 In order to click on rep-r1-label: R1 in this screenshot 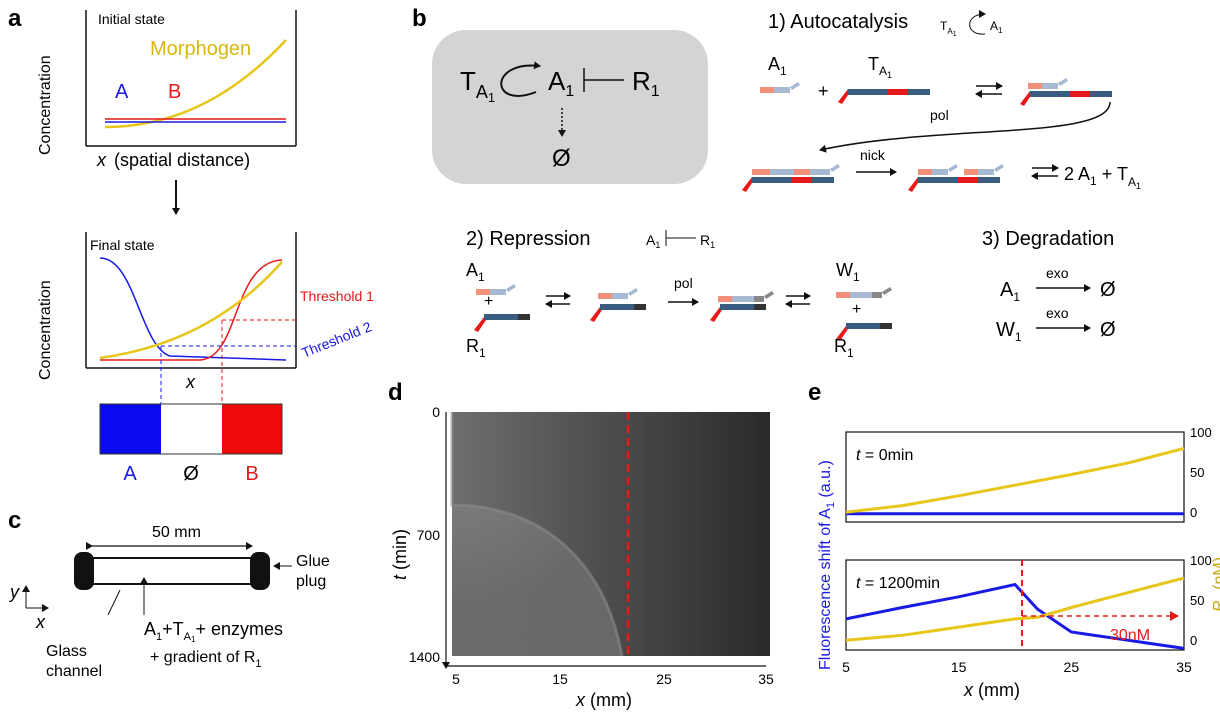, I will do `click(476, 348)`.